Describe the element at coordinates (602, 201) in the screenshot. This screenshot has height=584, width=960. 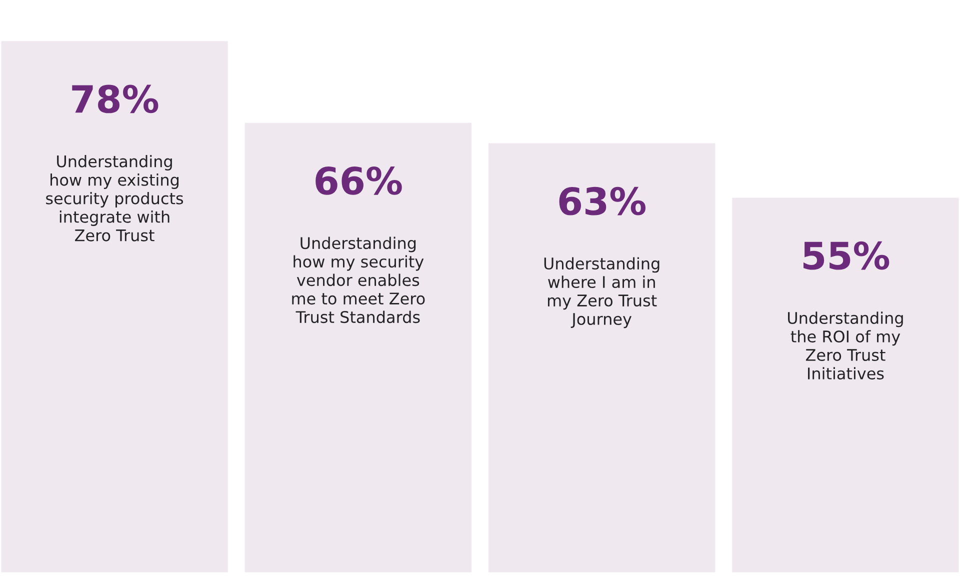
I see `data-label: 63%` at that location.